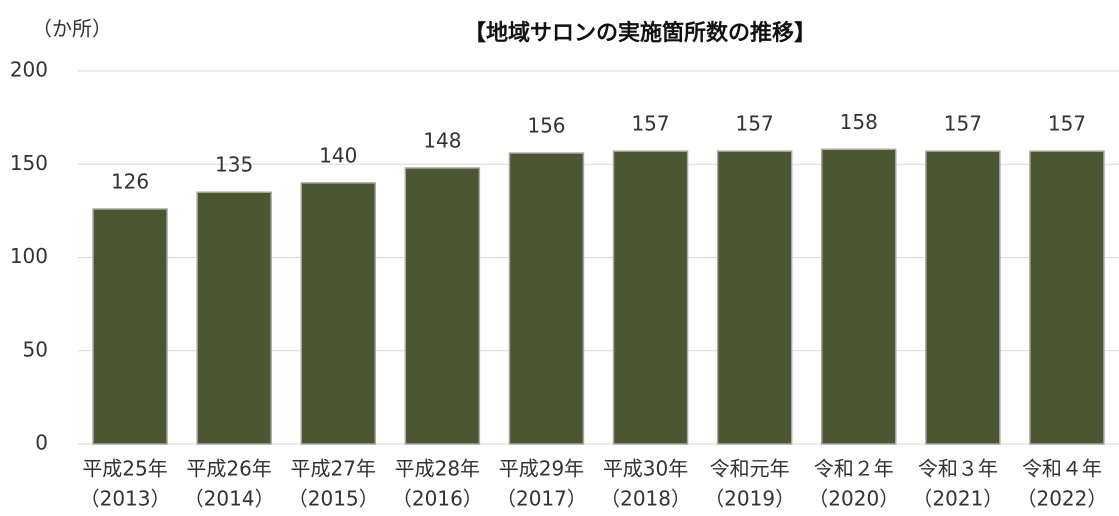 The width and height of the screenshot is (1119, 516). What do you see at coordinates (228, 469) in the screenshot?
I see `x-tick-label: 平成26年` at bounding box center [228, 469].